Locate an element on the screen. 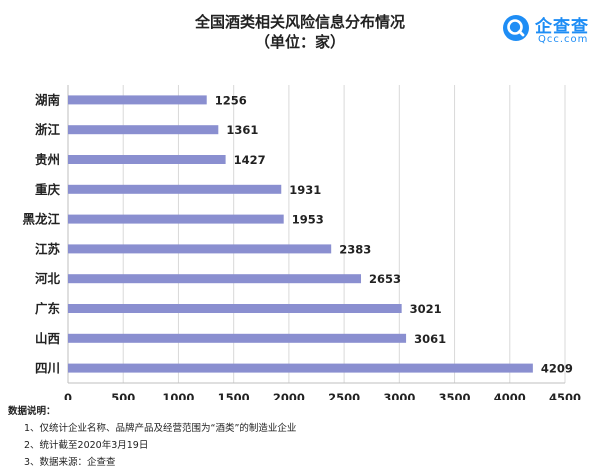 The image size is (600, 472). notes-heading: 数据说明： is located at coordinates (32, 411).